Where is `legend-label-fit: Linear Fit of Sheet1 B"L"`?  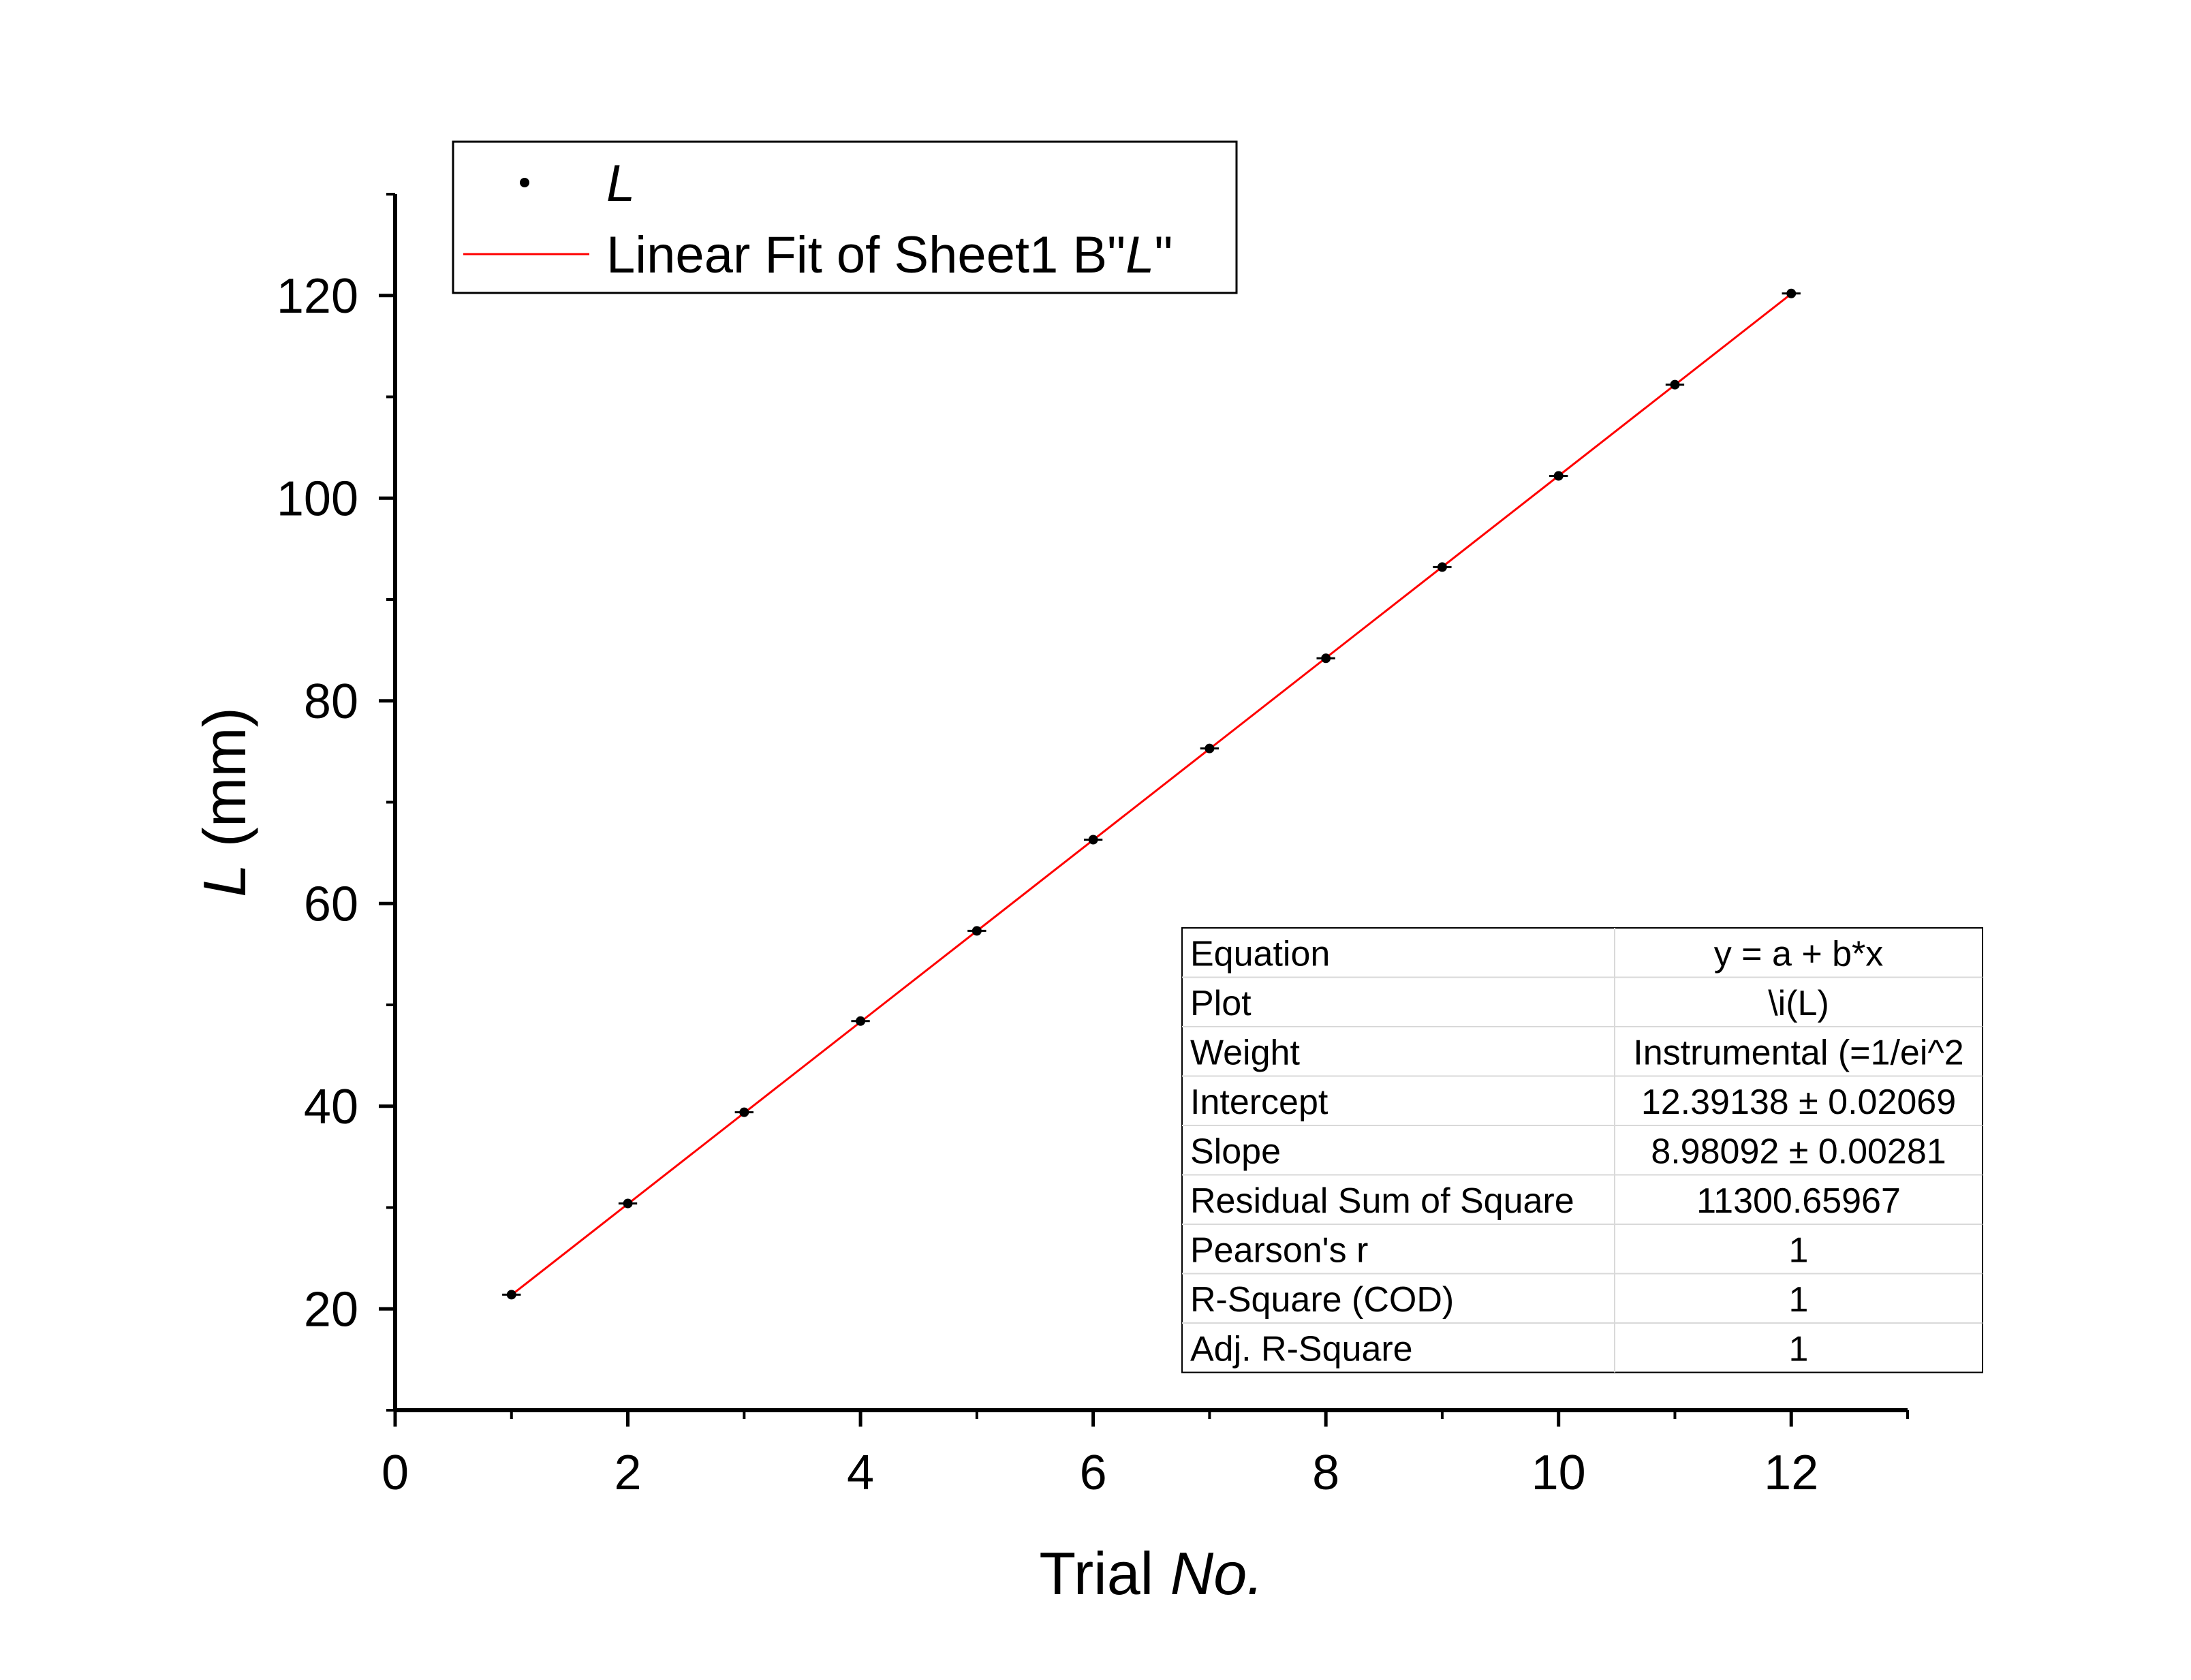
legend-label-fit: Linear Fit of Sheet1 B"L" is located at coordinates (889, 255).